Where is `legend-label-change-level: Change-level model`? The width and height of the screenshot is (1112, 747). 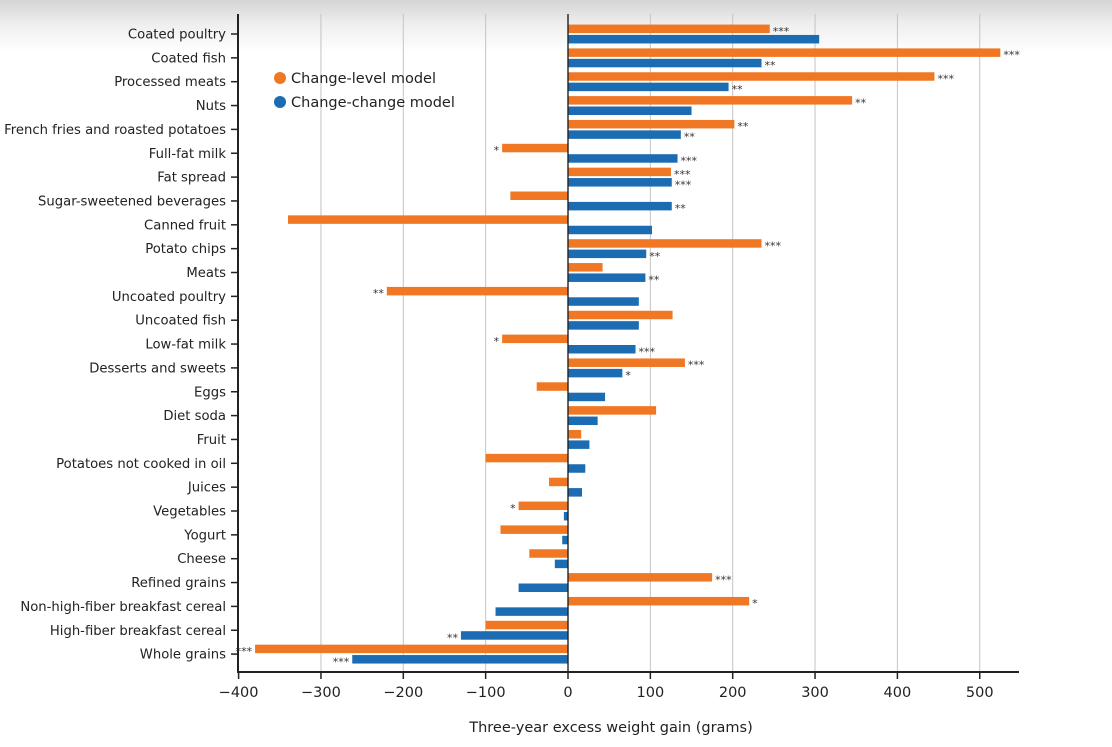 legend-label-change-level: Change-level model is located at coordinates (363, 79).